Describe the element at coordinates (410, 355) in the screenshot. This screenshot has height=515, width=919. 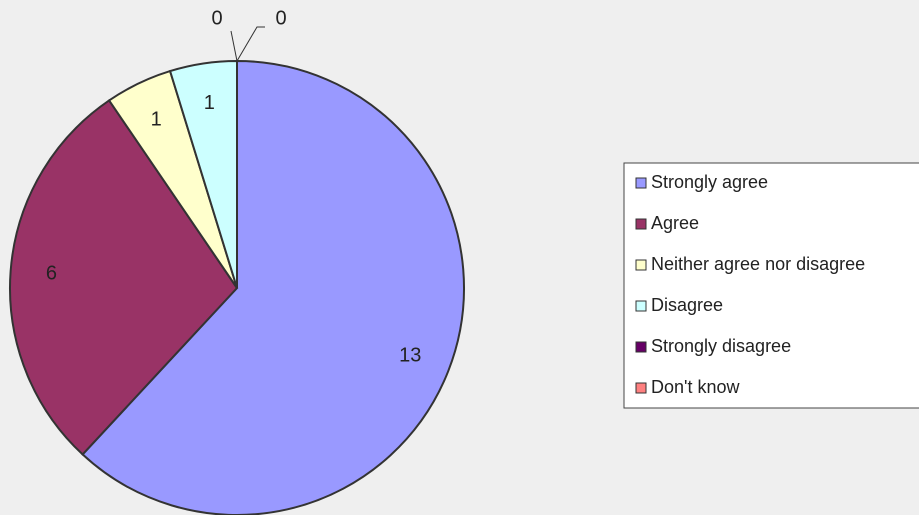
I see `data-label: 13` at that location.